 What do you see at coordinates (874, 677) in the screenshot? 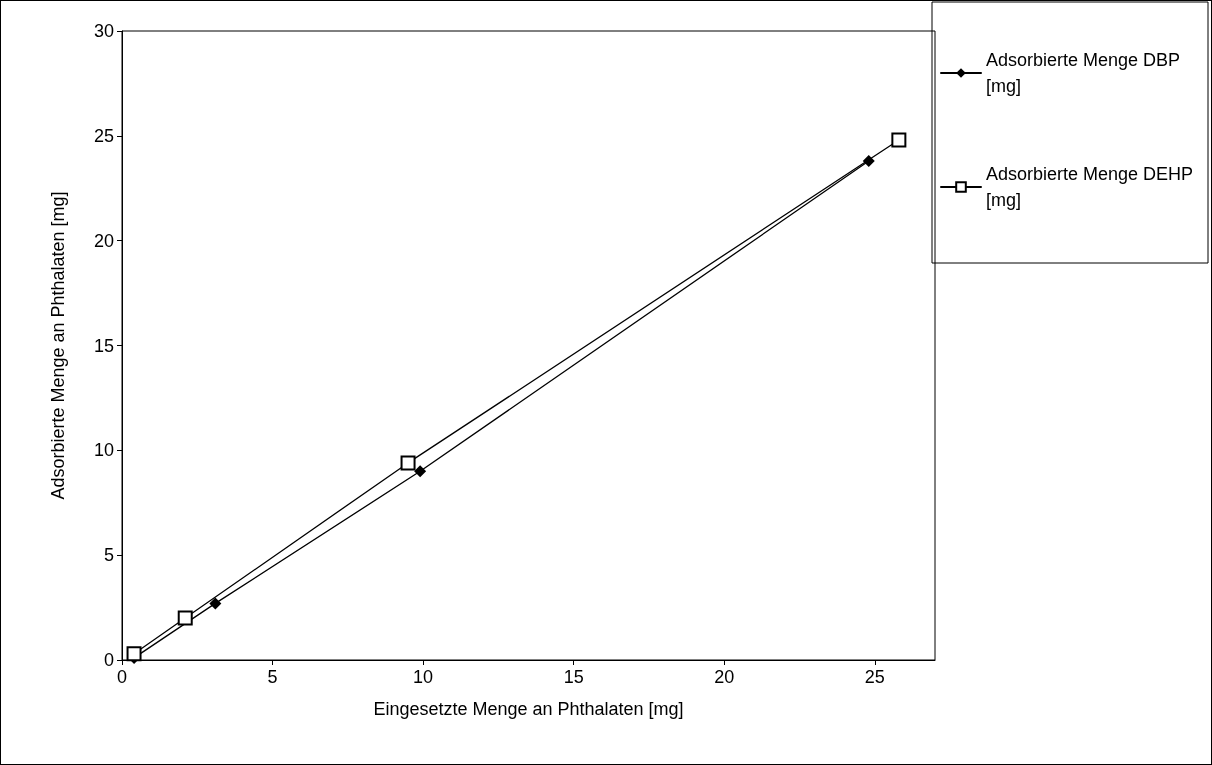
I see `x-tick-label: 25` at bounding box center [874, 677].